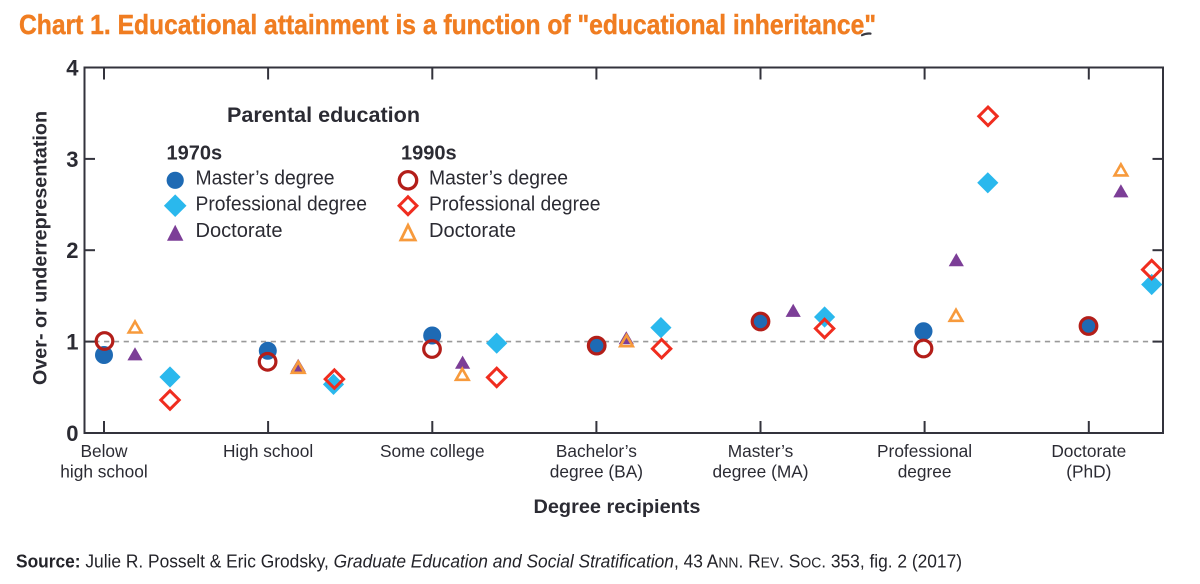  I want to click on svg-text: Master’s, so click(761, 451).